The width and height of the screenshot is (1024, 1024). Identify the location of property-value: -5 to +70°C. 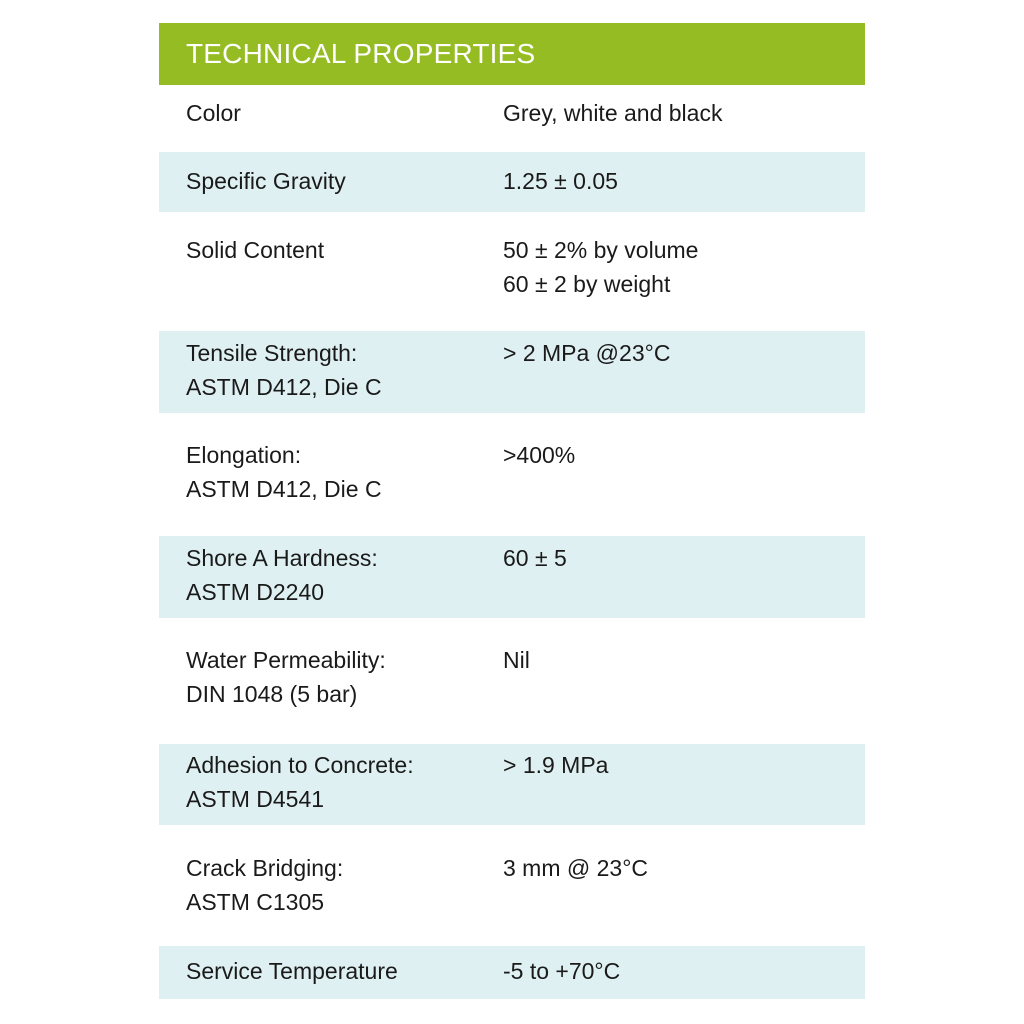
(562, 971).